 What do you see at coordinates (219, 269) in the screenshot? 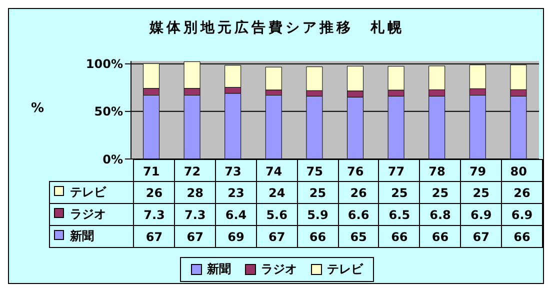
I see `text: 新聞` at bounding box center [219, 269].